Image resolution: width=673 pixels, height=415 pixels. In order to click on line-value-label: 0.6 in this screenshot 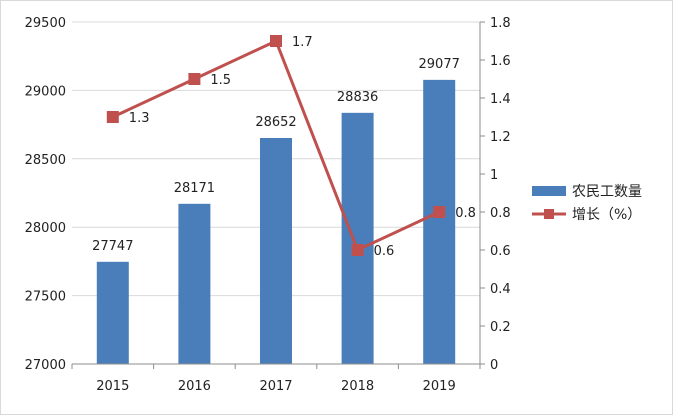, I will do `click(384, 251)`.